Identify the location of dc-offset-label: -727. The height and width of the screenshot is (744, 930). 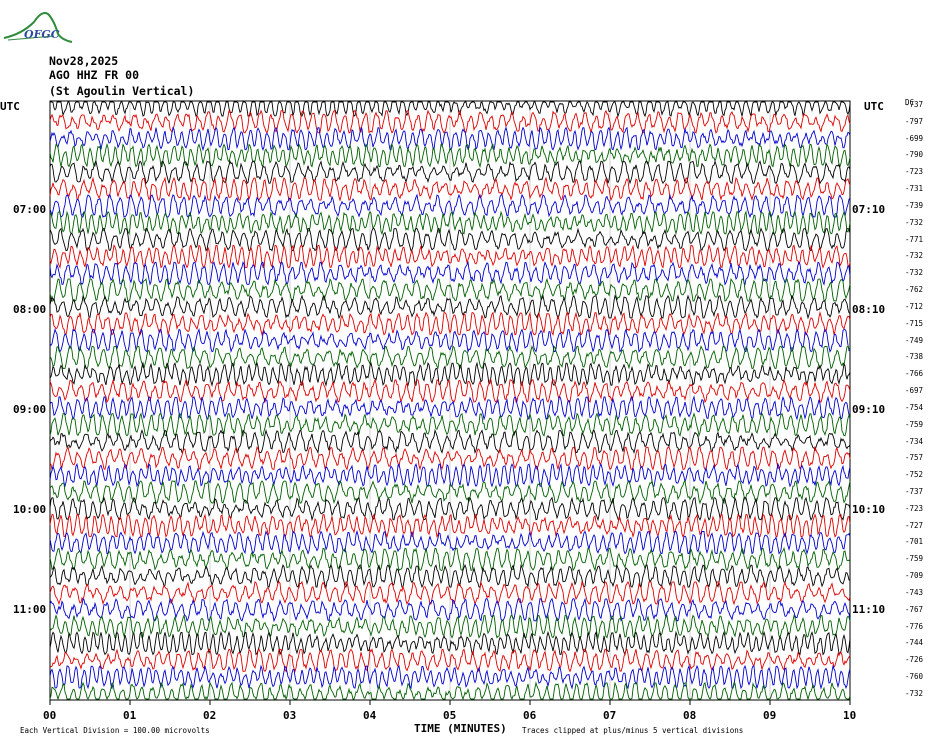
(914, 525).